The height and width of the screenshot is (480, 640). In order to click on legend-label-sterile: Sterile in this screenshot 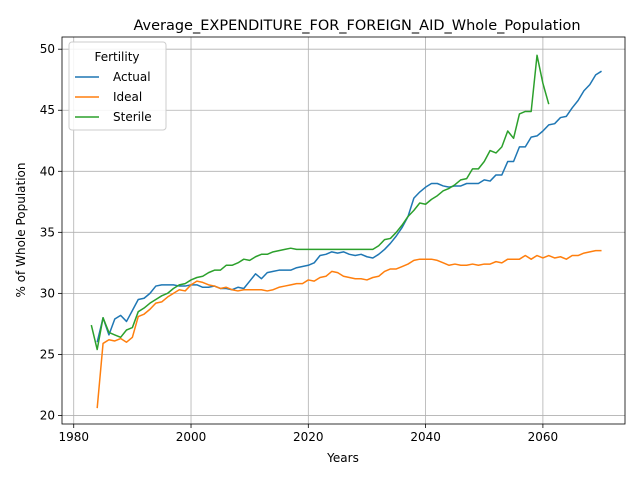, I will do `click(132, 117)`.